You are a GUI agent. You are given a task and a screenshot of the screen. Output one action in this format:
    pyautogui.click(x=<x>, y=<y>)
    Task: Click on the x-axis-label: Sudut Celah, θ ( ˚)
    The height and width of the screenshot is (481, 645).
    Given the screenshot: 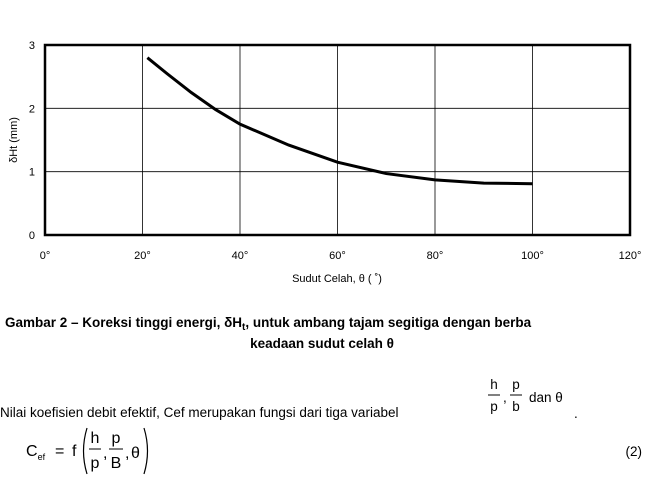 What is the action you would take?
    pyautogui.click(x=337, y=279)
    